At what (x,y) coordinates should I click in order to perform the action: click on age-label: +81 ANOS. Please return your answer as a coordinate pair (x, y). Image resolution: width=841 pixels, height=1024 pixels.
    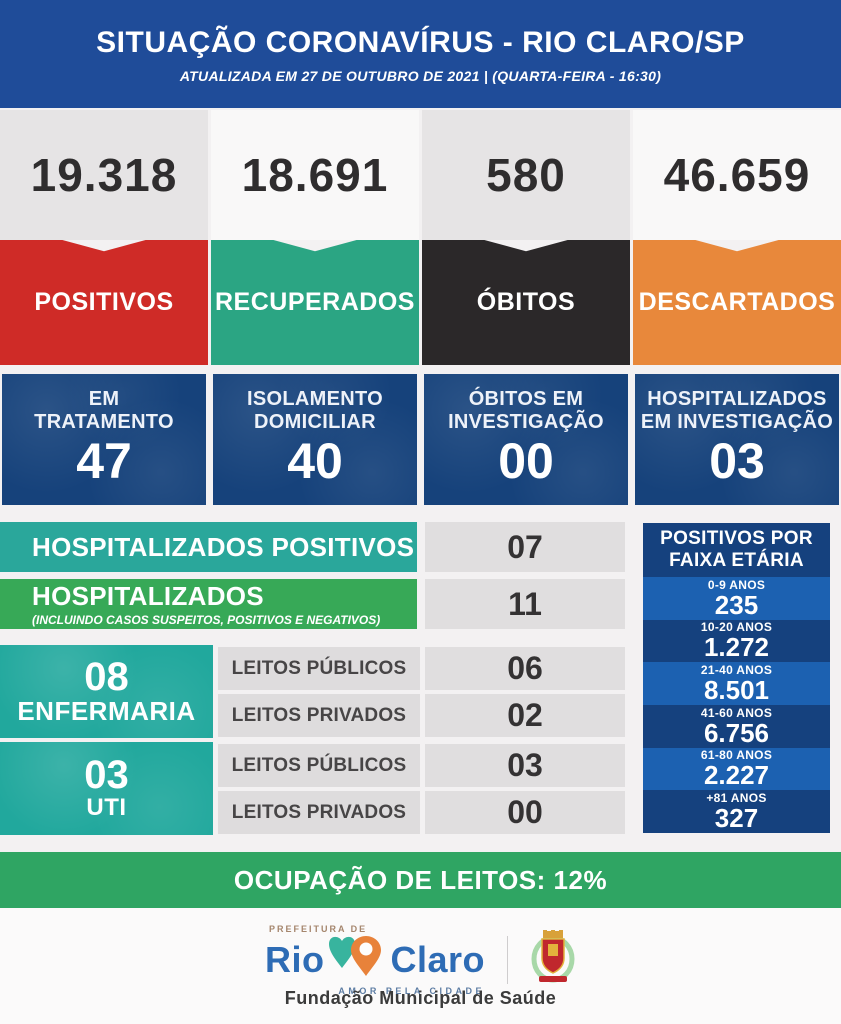
    Looking at the image, I should click on (736, 798).